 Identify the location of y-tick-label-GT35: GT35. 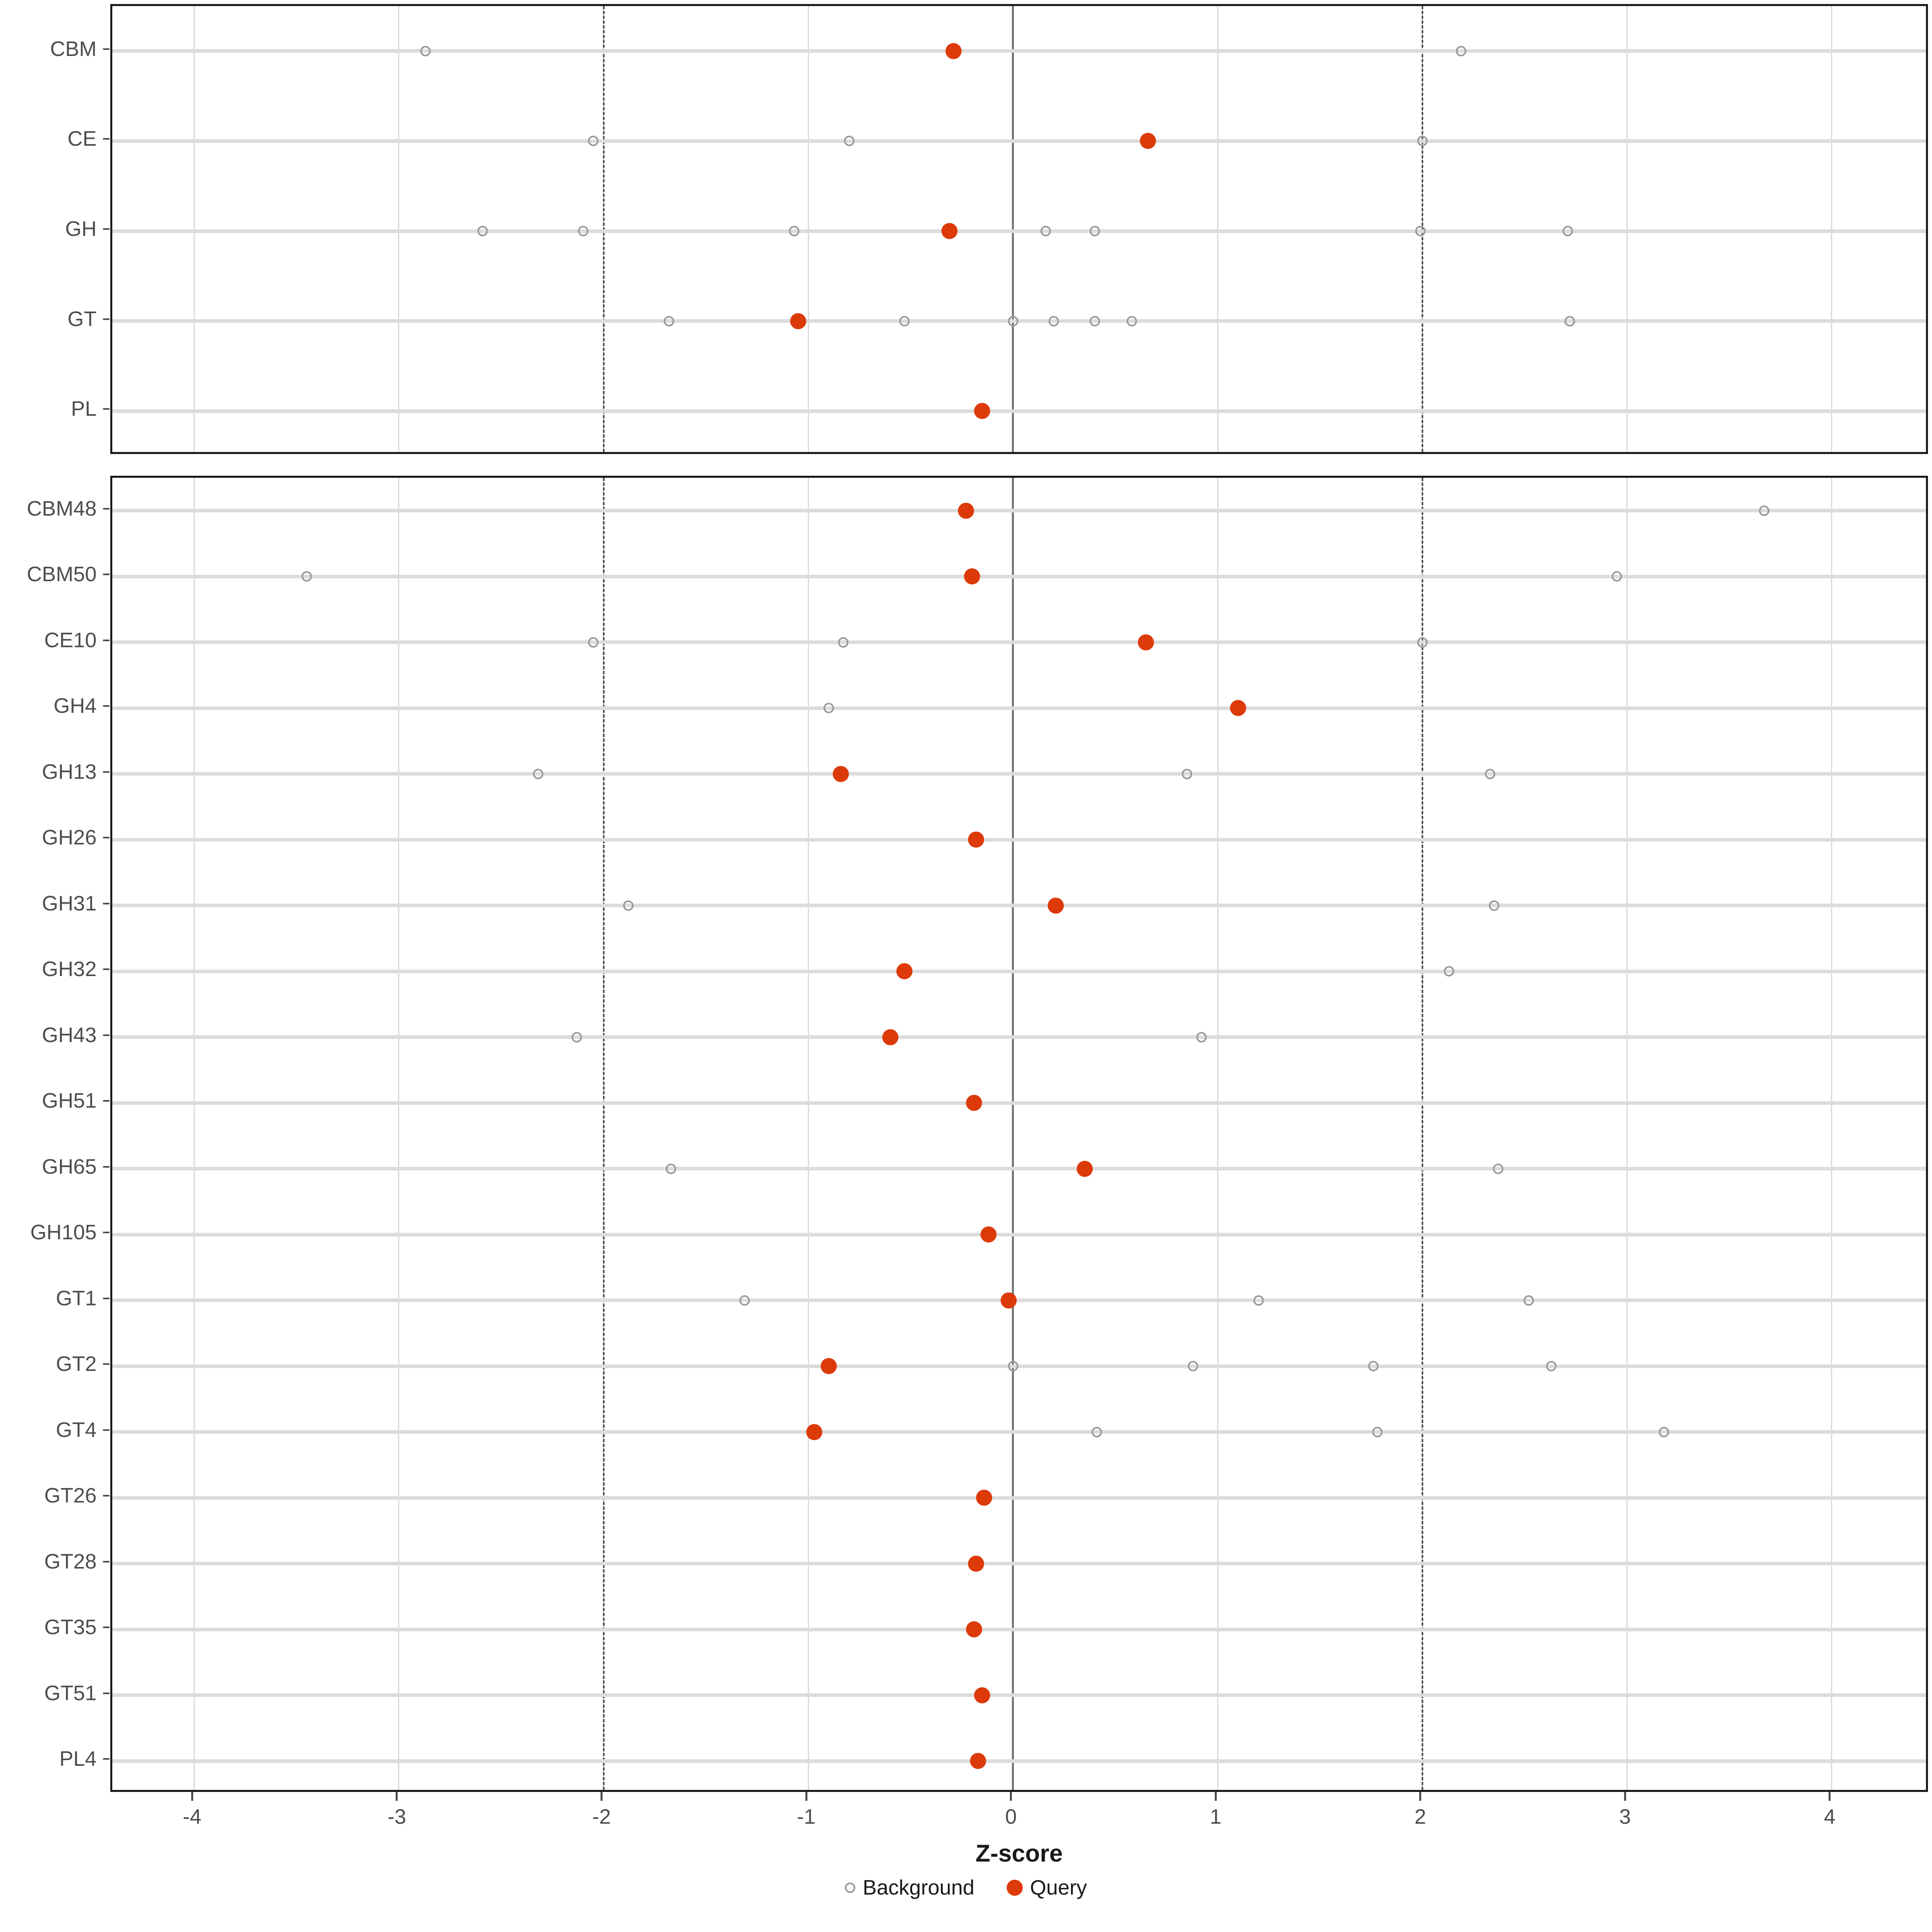
(70, 1627).